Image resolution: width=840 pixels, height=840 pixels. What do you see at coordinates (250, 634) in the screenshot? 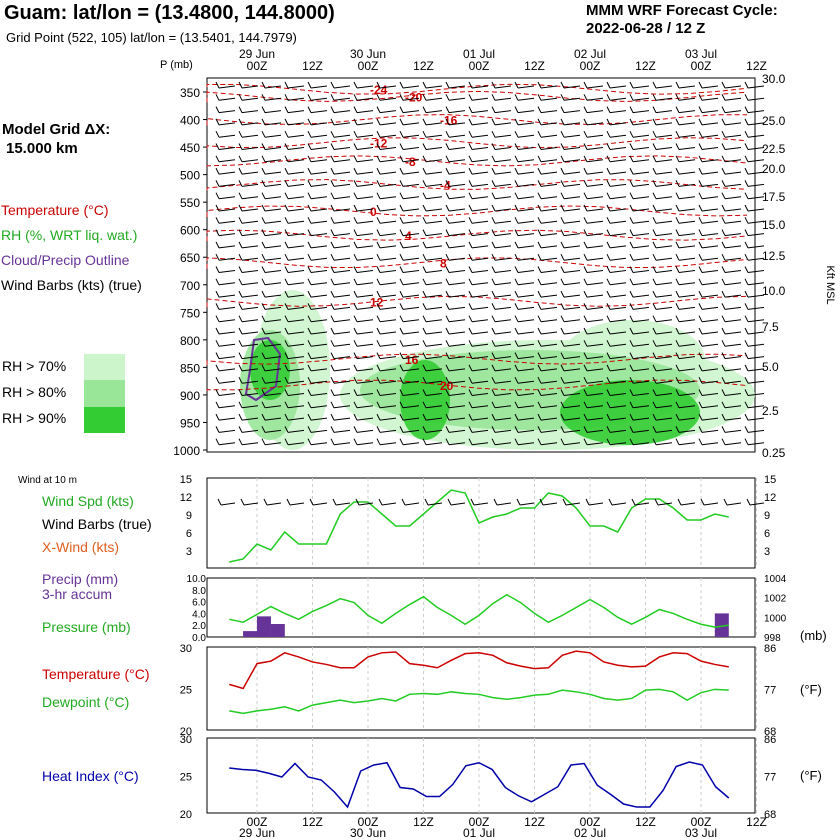
I see `precip-bar` at bounding box center [250, 634].